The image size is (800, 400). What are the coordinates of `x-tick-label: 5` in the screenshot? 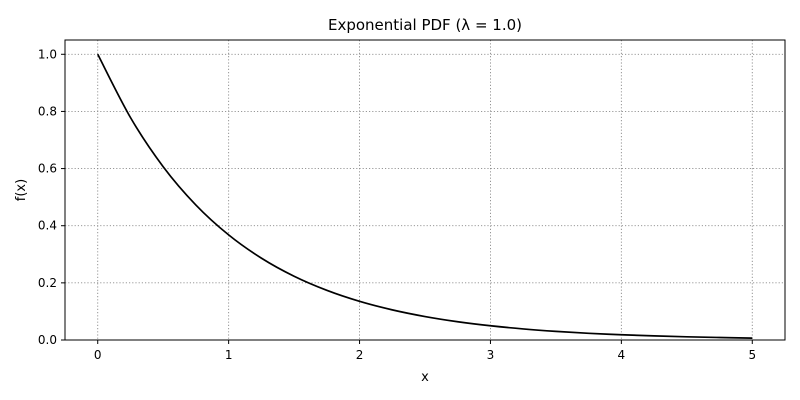 It's located at (752, 355).